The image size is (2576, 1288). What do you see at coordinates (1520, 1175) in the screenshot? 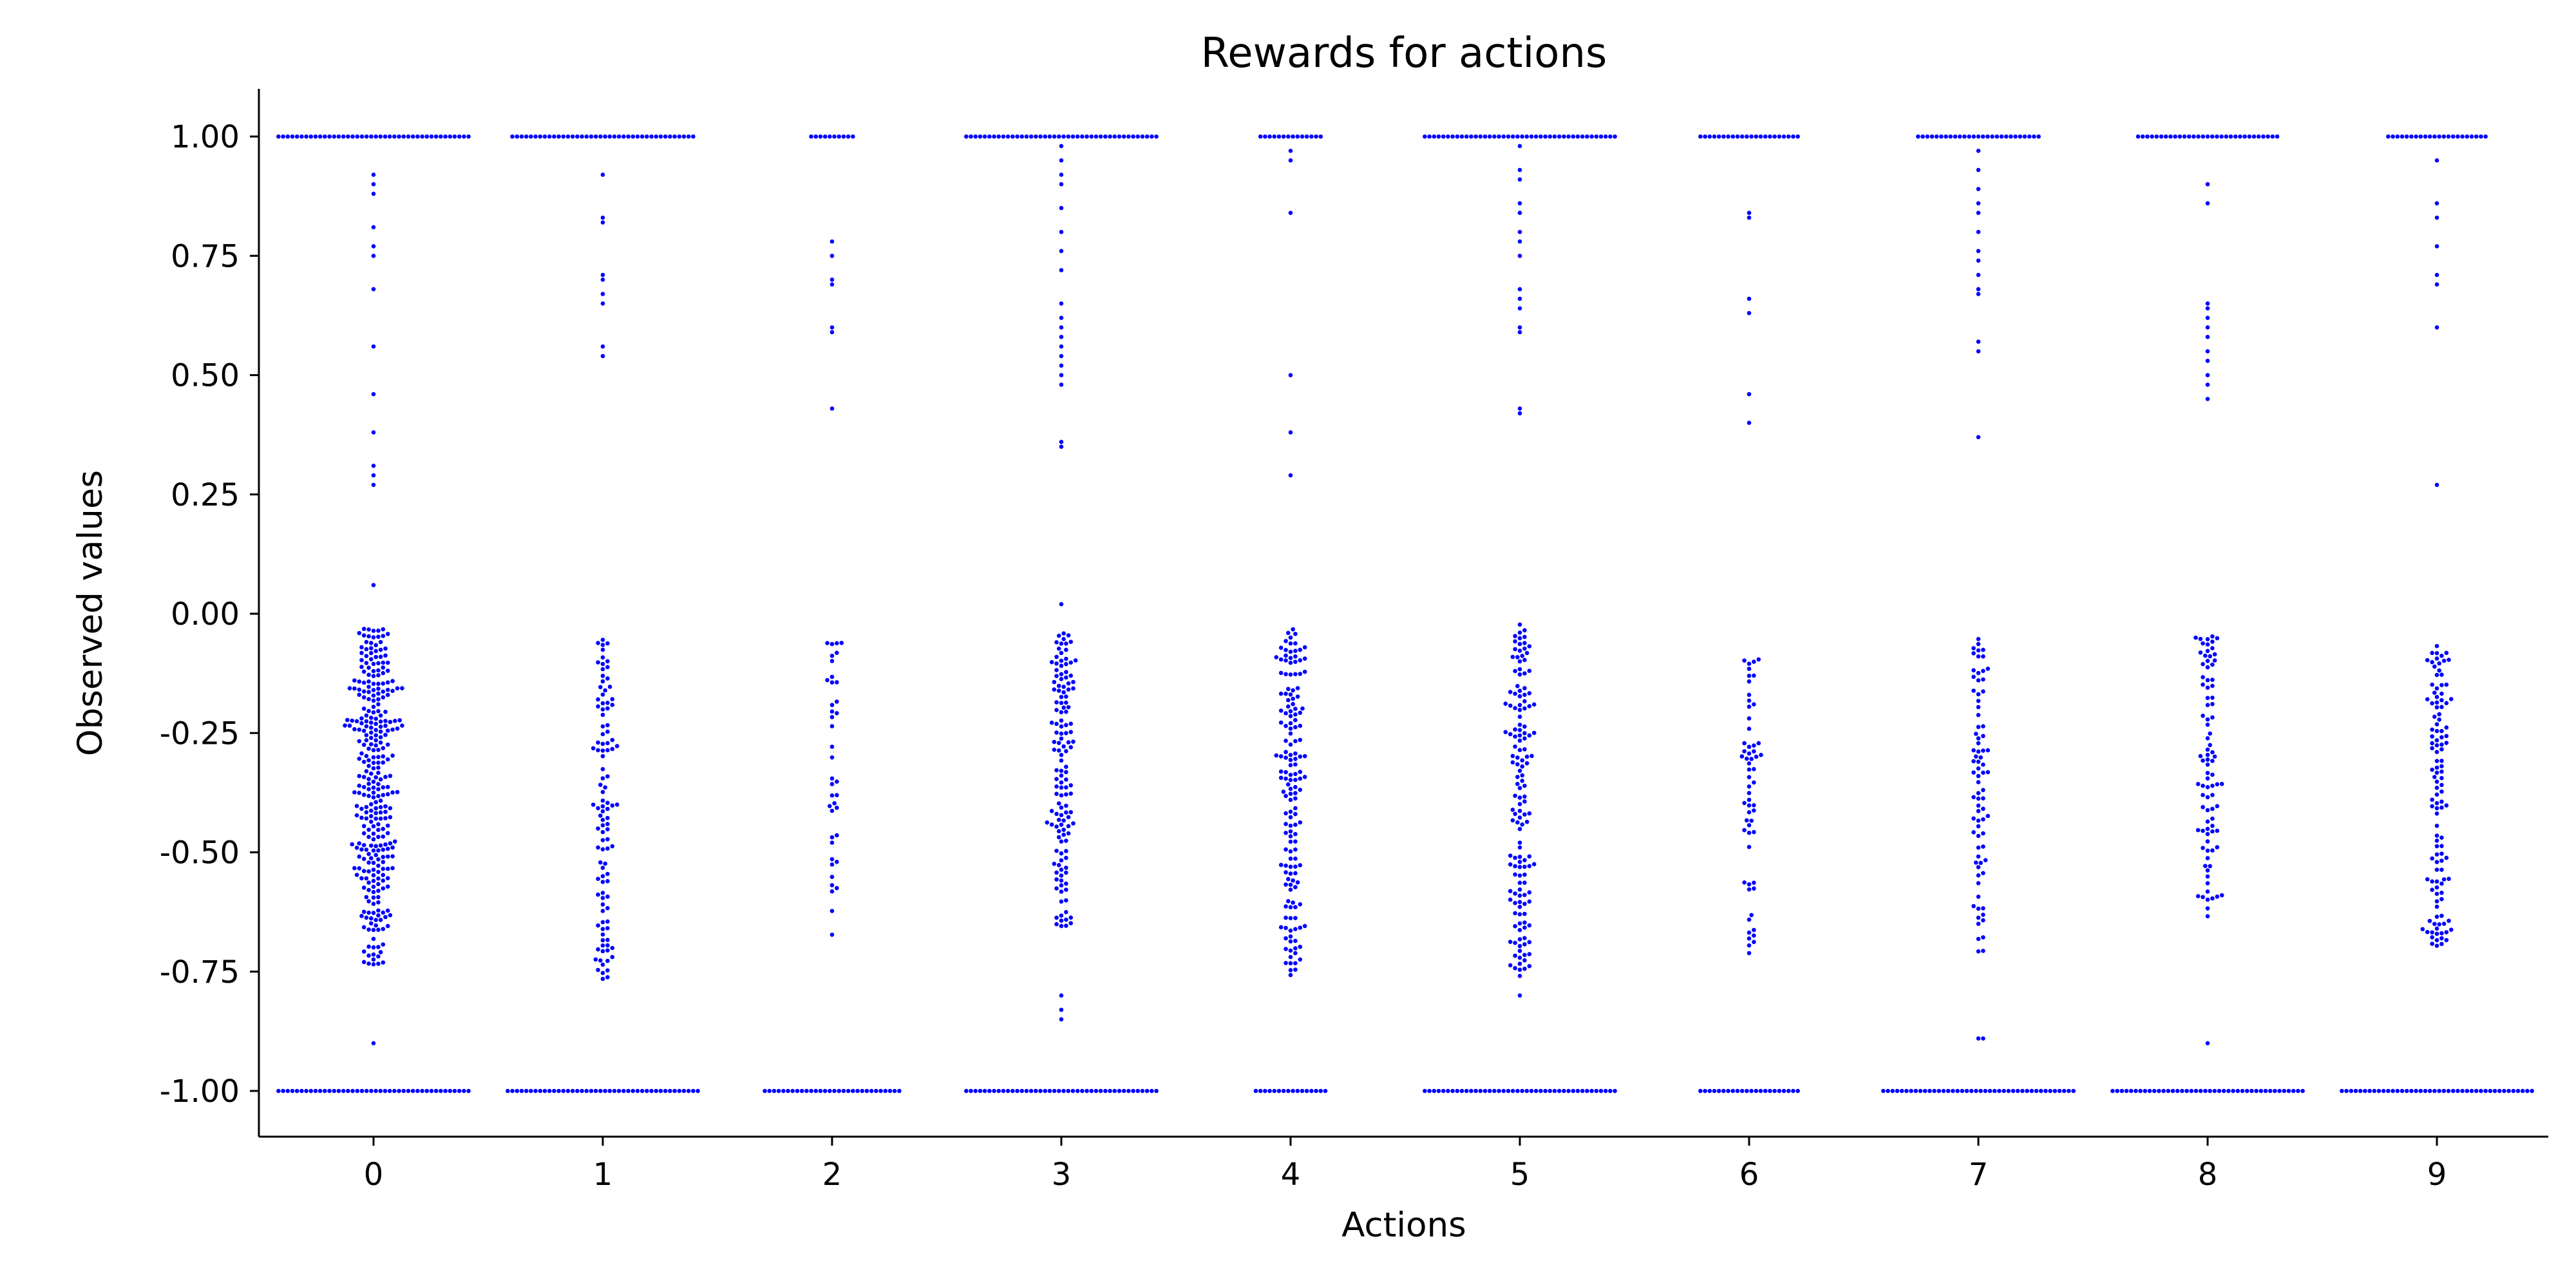
I see `x-tick-label: 5` at bounding box center [1520, 1175].